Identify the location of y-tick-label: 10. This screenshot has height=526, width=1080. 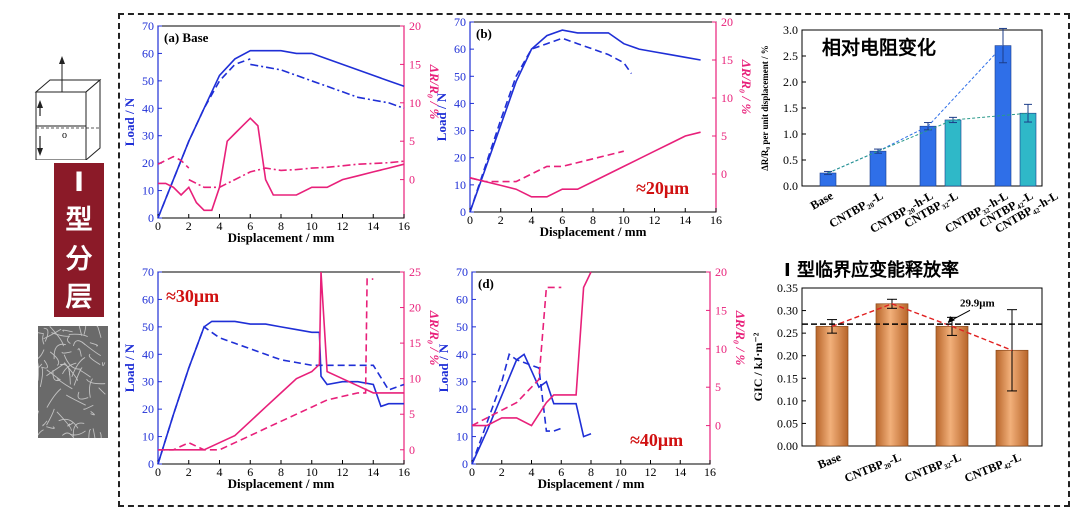
(148, 437).